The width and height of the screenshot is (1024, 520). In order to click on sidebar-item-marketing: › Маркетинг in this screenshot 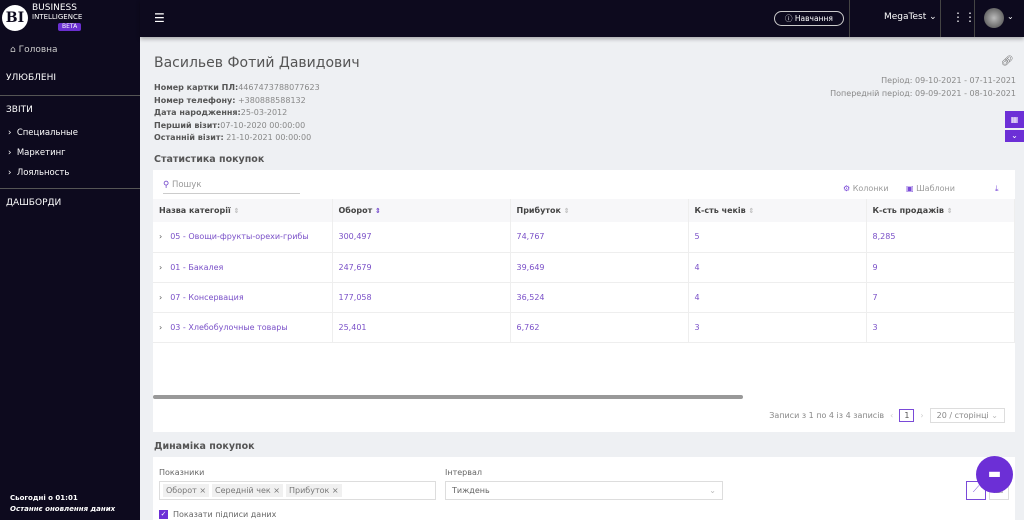, I will do `click(37, 153)`.